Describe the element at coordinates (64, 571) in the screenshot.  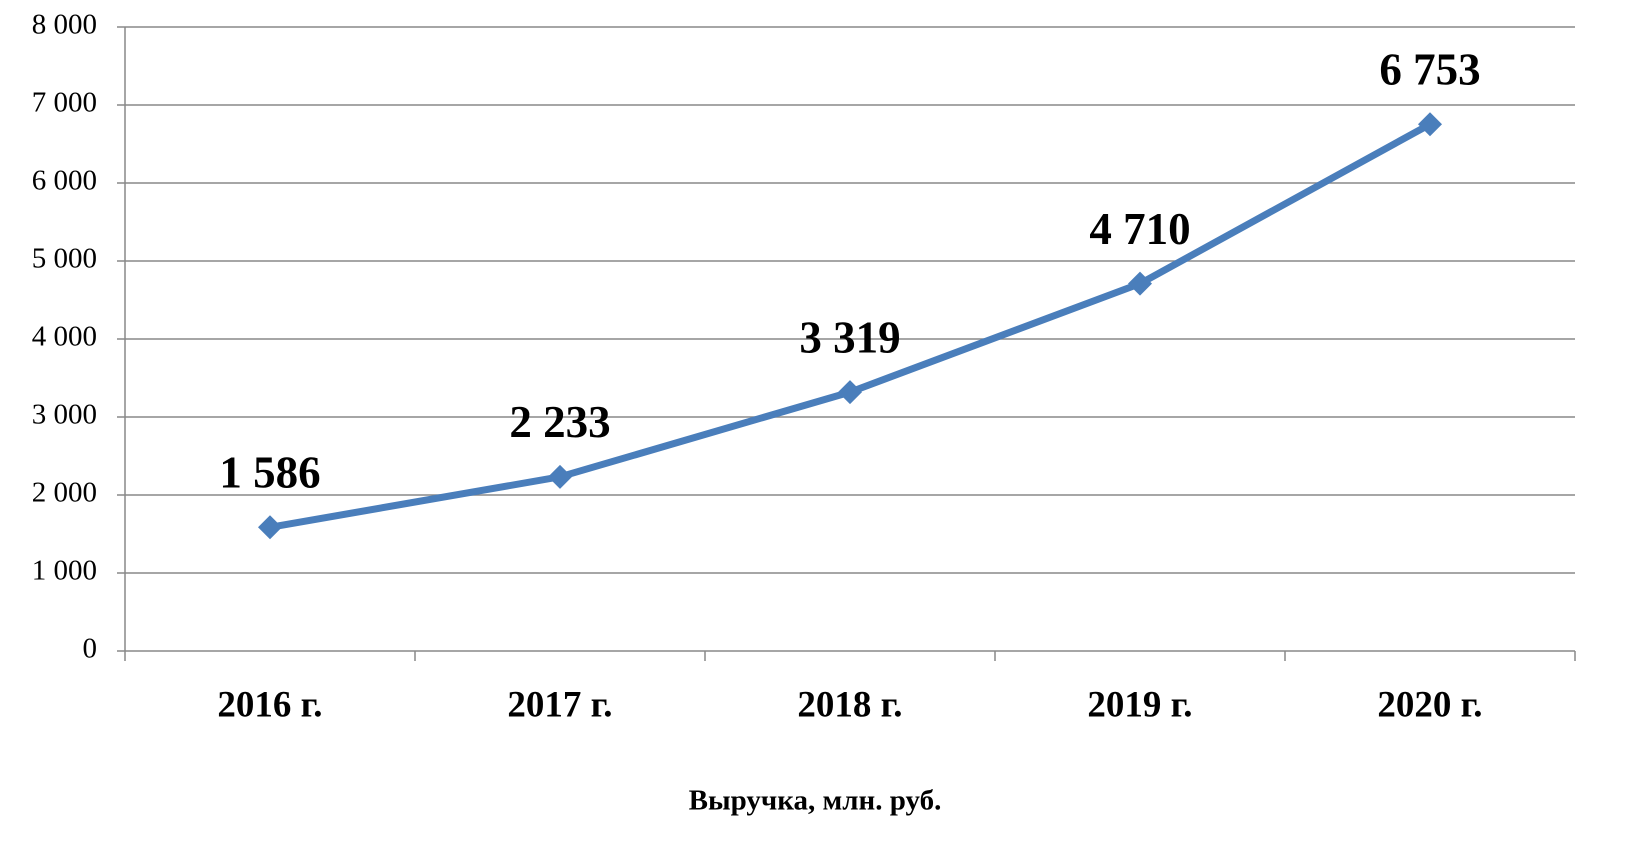
I see `y-tick-label: 1 000` at that location.